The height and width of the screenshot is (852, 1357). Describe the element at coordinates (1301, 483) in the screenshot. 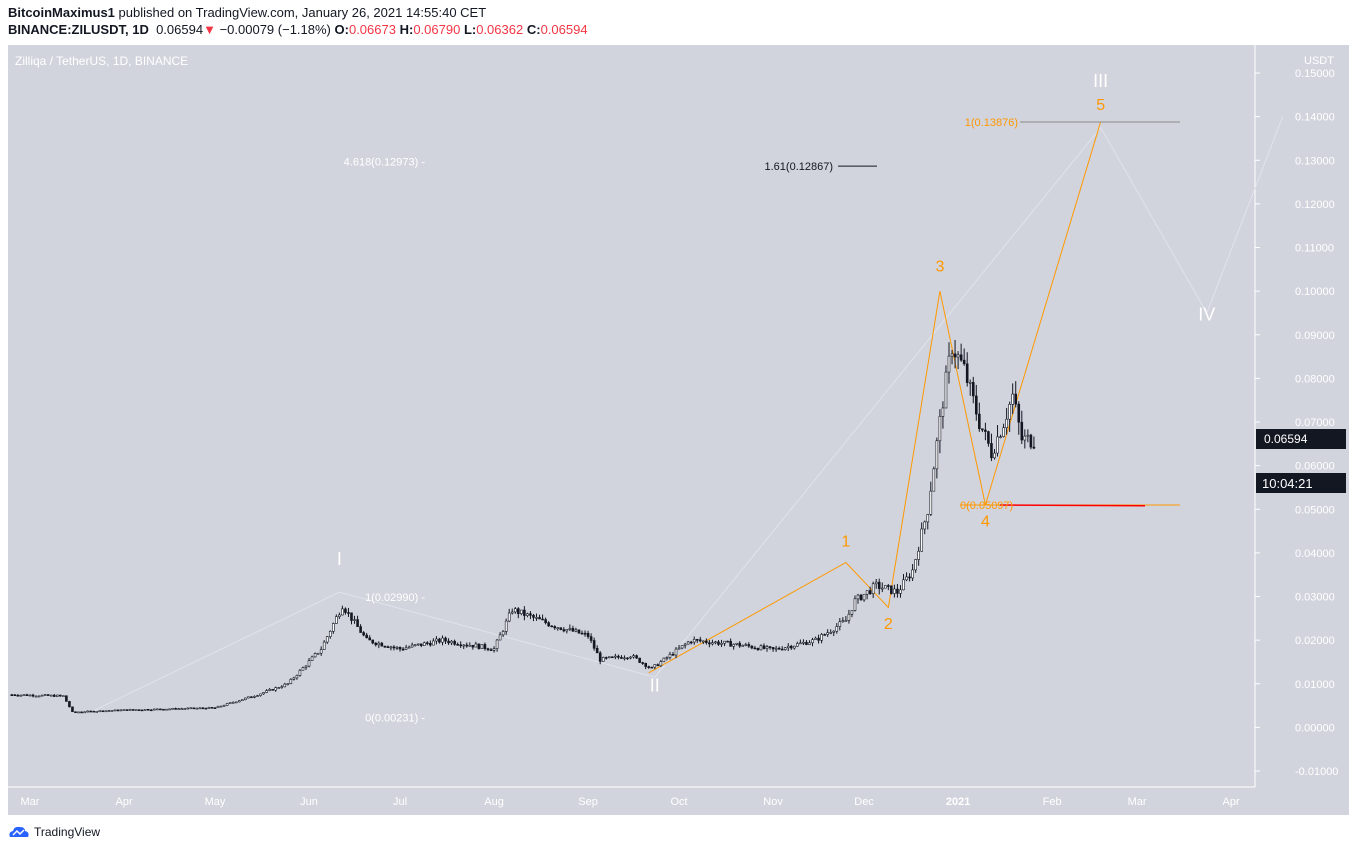

I see `countdown-tag` at that location.